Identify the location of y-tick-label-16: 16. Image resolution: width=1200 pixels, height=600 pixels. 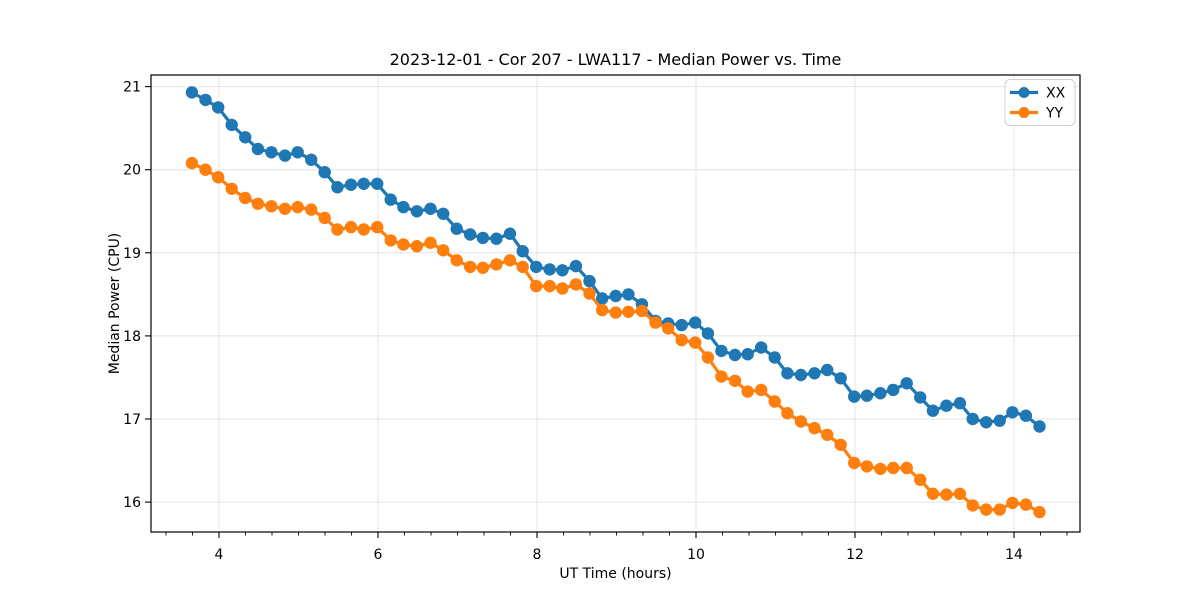
(132, 503).